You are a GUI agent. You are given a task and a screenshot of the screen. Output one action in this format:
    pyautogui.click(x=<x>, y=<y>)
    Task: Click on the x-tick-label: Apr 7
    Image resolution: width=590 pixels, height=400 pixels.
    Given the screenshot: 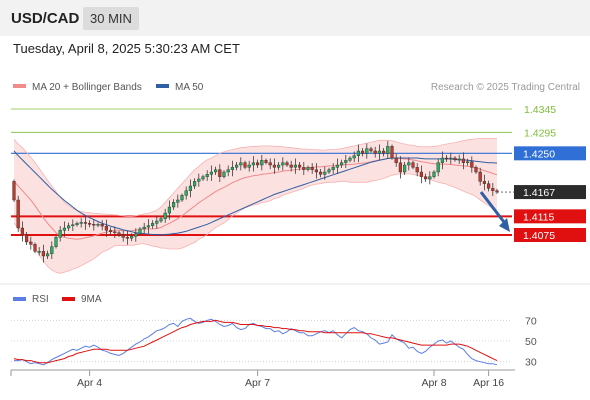 What is the action you would take?
    pyautogui.click(x=257, y=383)
    